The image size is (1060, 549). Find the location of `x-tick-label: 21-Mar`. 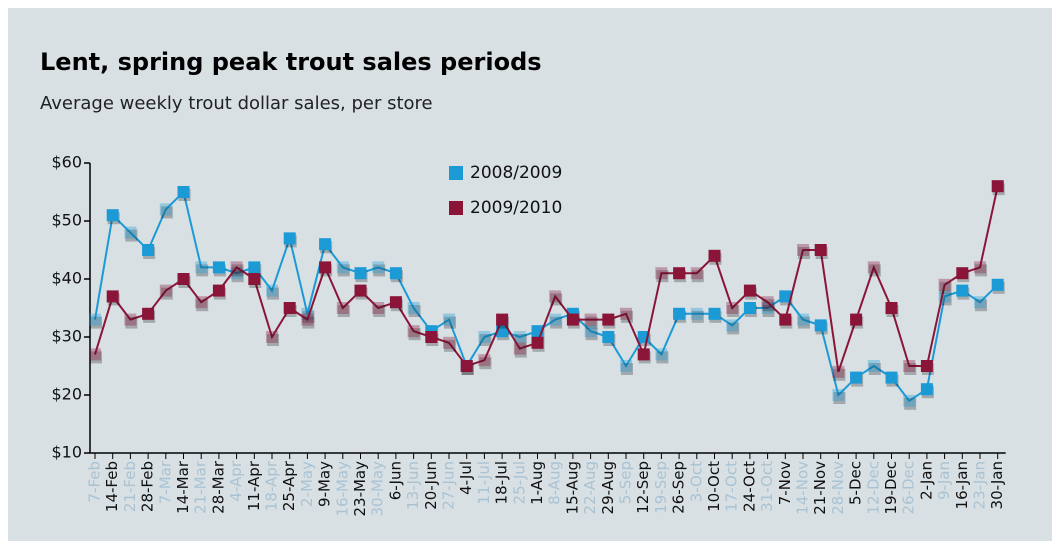

x-tick-label: 21-Mar is located at coordinates (201, 487).